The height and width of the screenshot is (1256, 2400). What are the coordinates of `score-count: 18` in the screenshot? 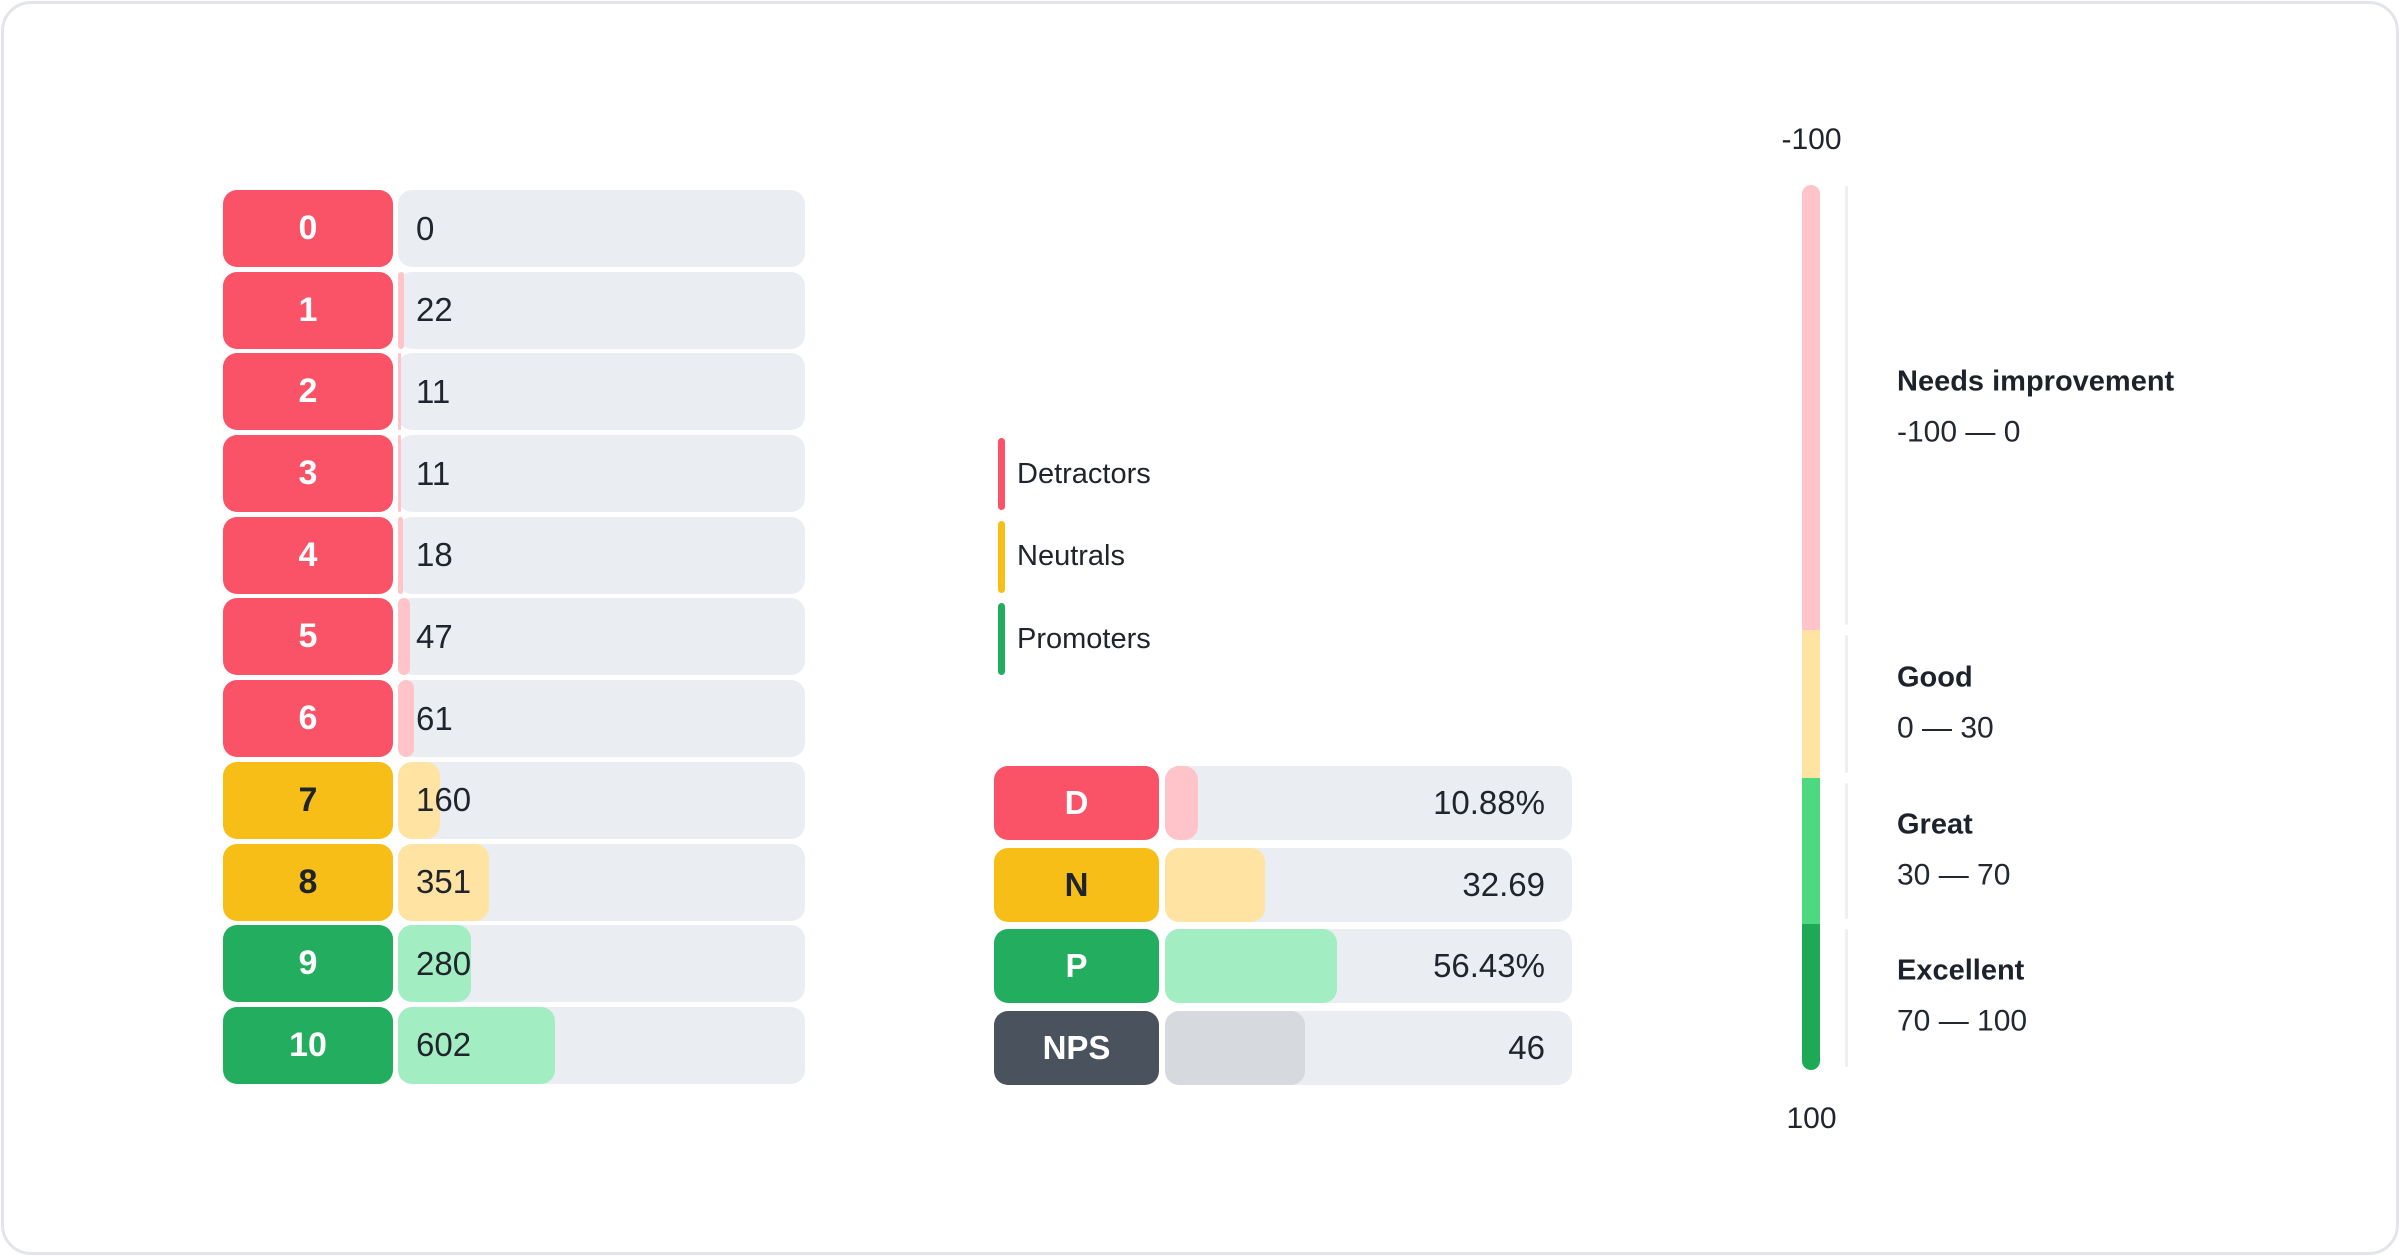 It's located at (434, 555).